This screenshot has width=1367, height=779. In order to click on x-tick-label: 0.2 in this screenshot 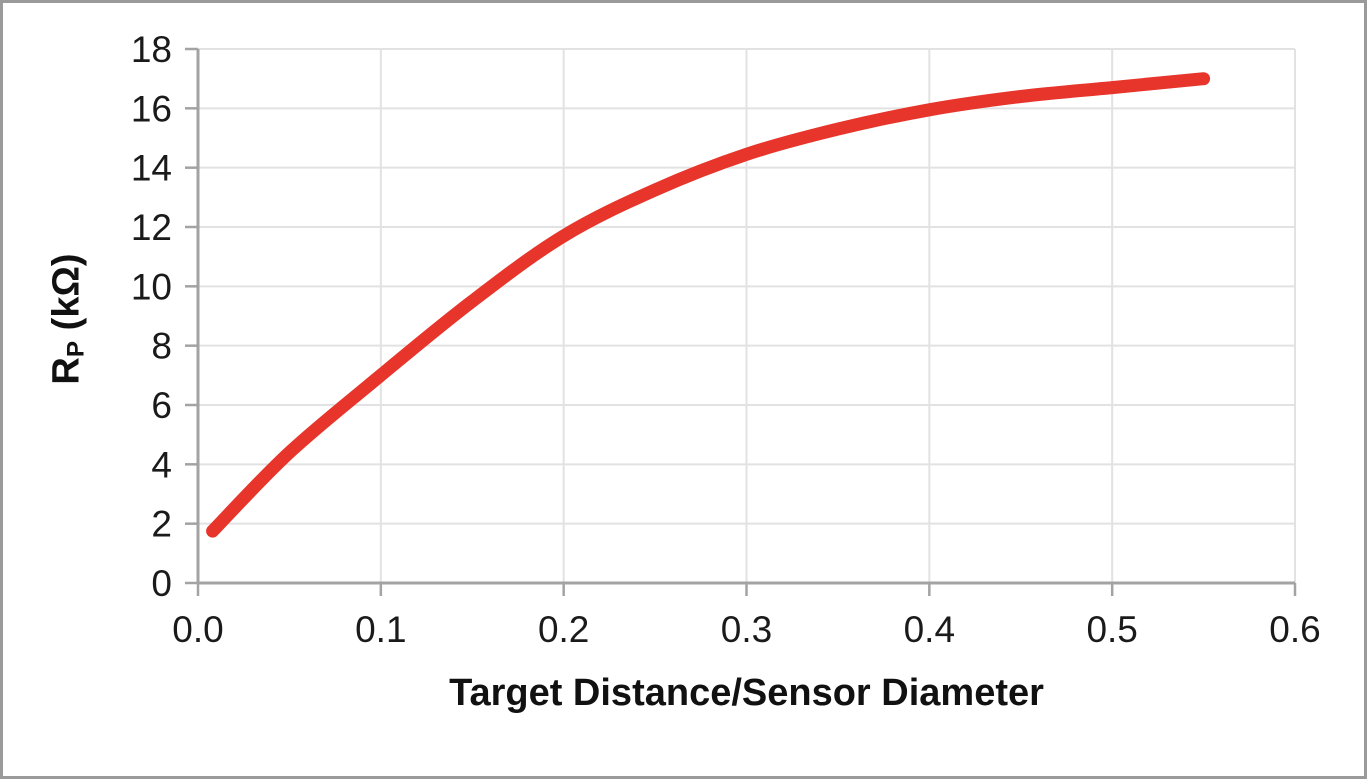, I will do `click(563, 629)`.